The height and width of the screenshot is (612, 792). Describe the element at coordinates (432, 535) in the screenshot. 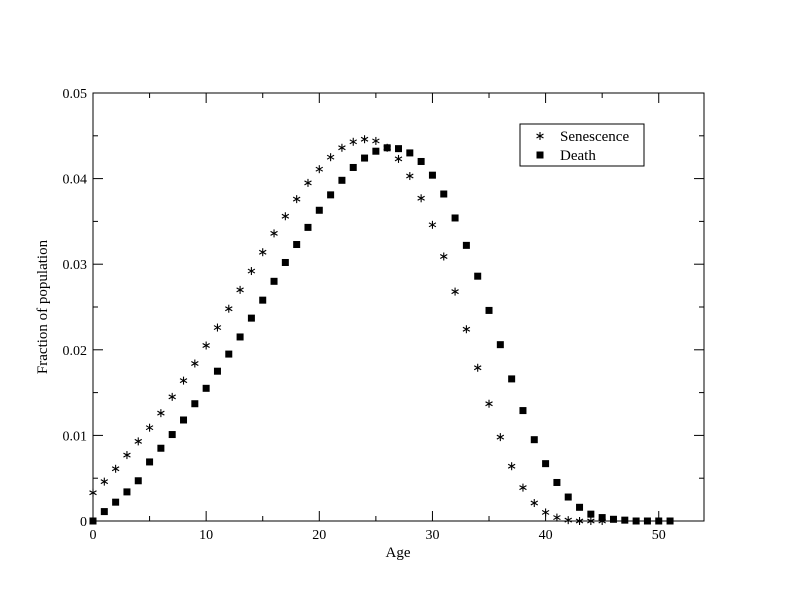

I see `x-tick-label: 30` at that location.